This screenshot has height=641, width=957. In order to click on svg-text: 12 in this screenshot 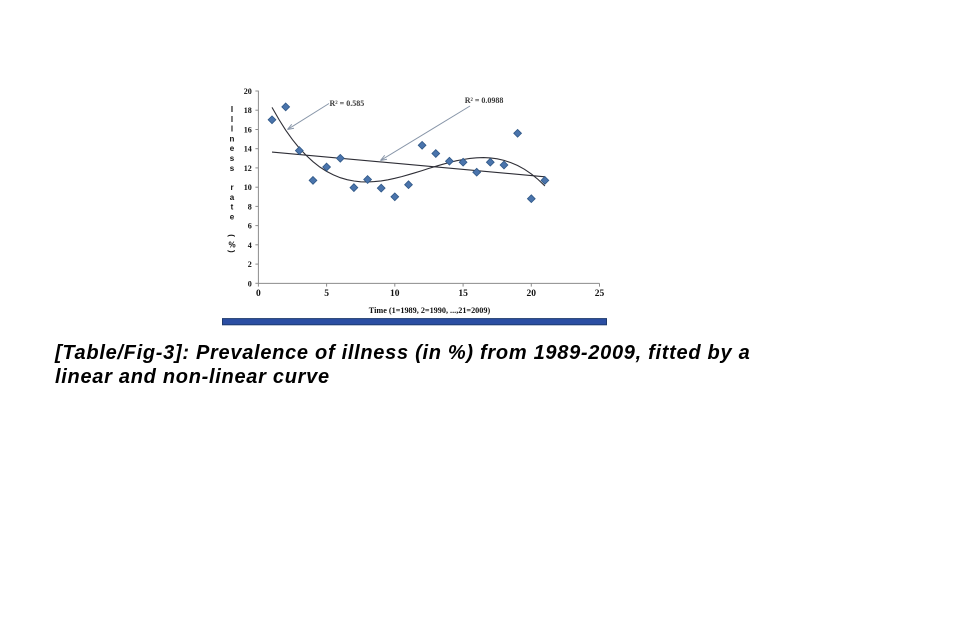, I will do `click(248, 168)`.